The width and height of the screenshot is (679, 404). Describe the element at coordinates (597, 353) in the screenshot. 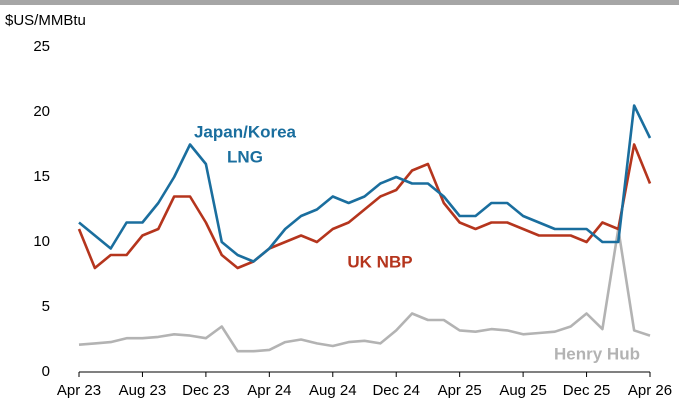

I see `series-label: Henry Hub` at that location.